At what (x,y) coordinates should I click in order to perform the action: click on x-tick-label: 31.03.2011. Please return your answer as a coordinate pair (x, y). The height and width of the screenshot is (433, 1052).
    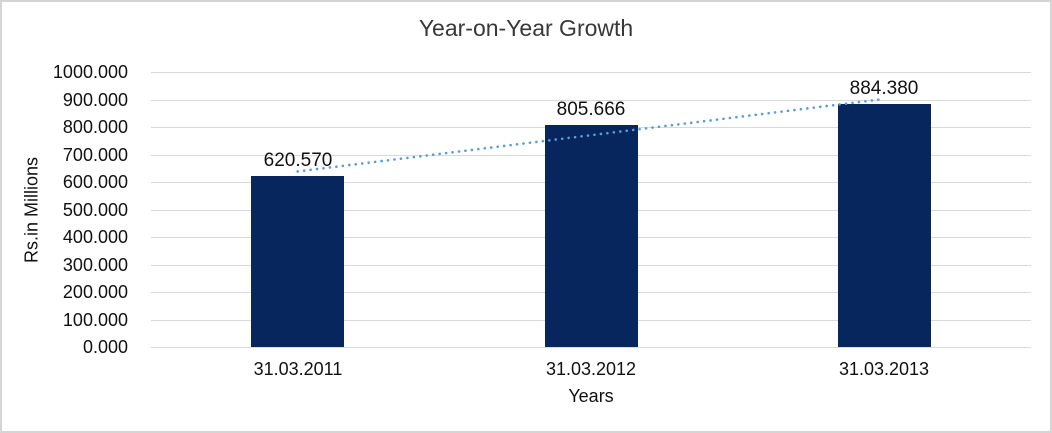
    Looking at the image, I should click on (298, 369).